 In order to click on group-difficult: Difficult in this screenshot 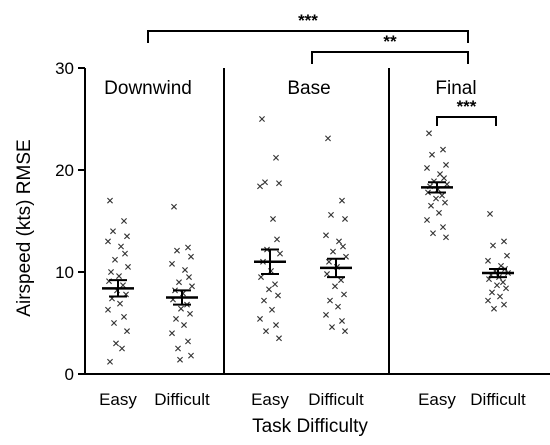, I will do `click(498, 309)`.